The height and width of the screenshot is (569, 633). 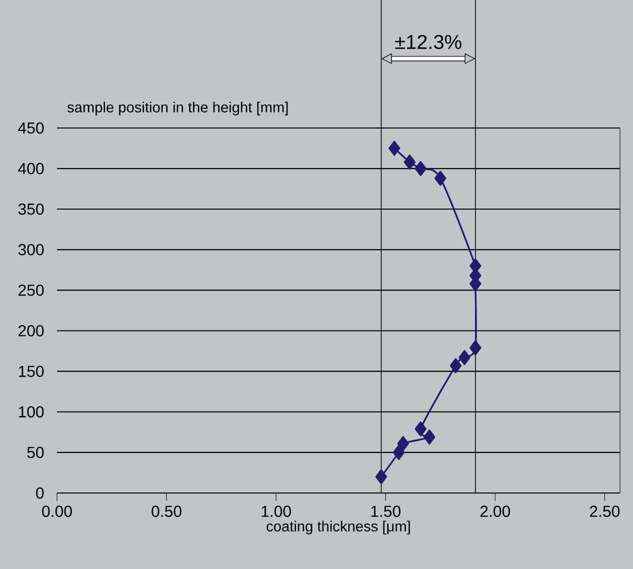 I want to click on y-tick-label: 250, so click(x=31, y=290).